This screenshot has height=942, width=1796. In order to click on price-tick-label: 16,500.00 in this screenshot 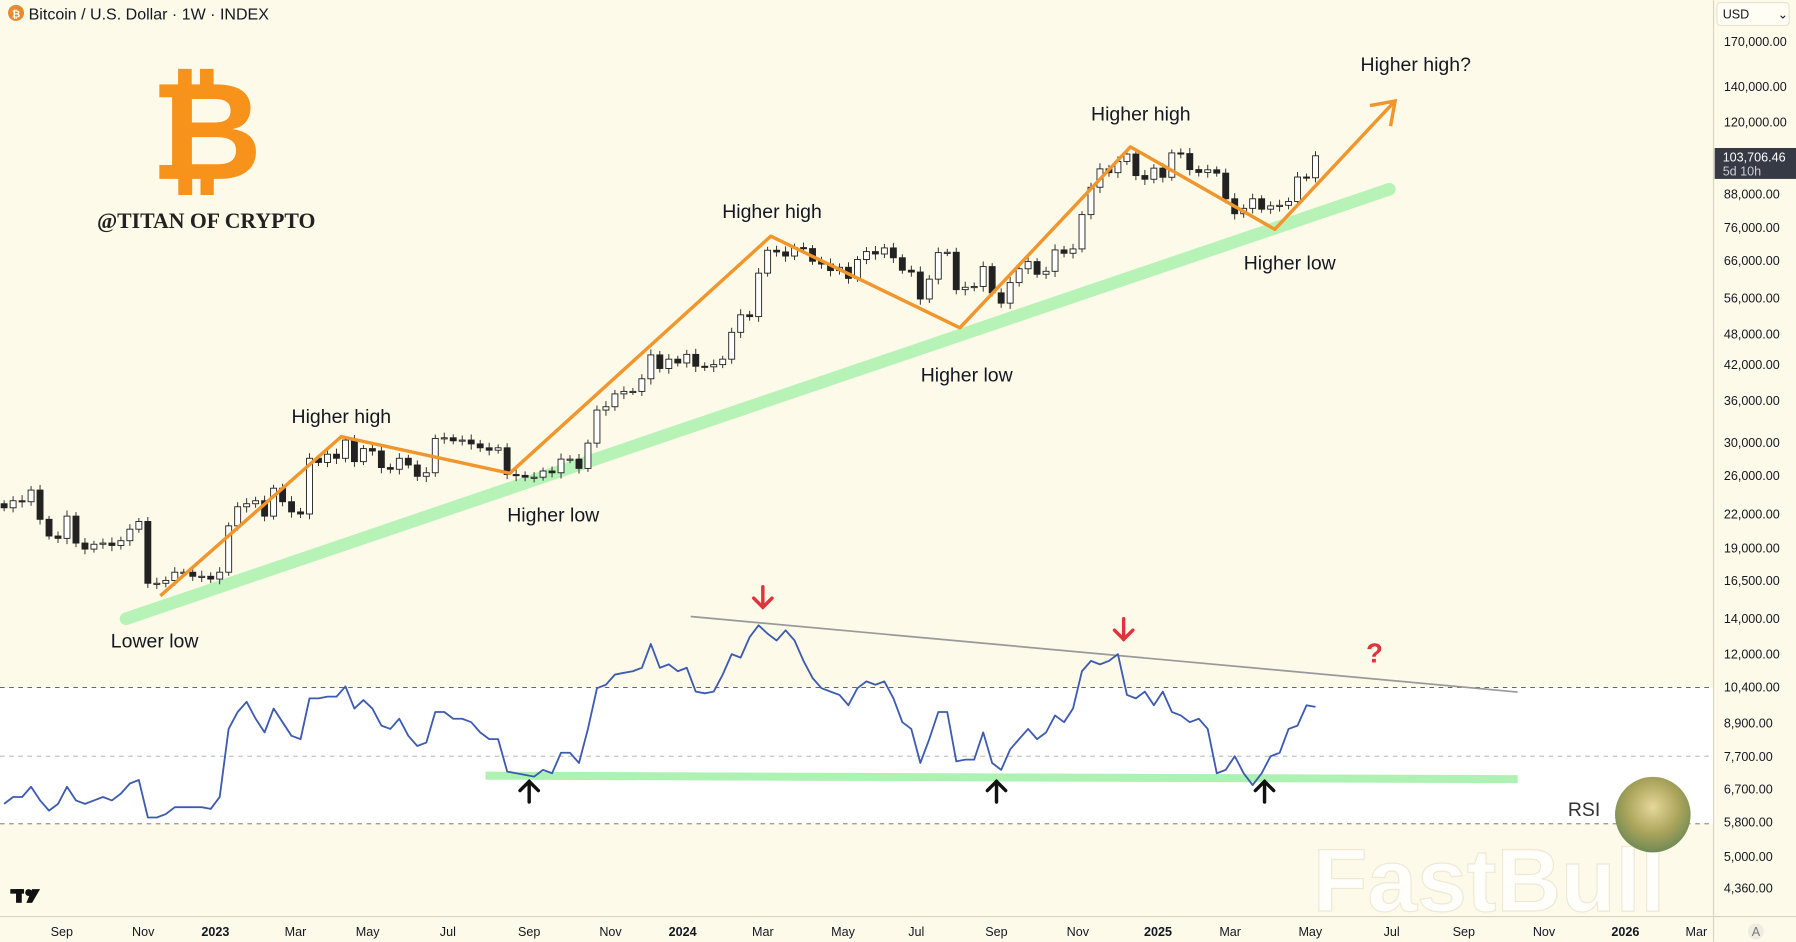, I will do `click(1752, 581)`.